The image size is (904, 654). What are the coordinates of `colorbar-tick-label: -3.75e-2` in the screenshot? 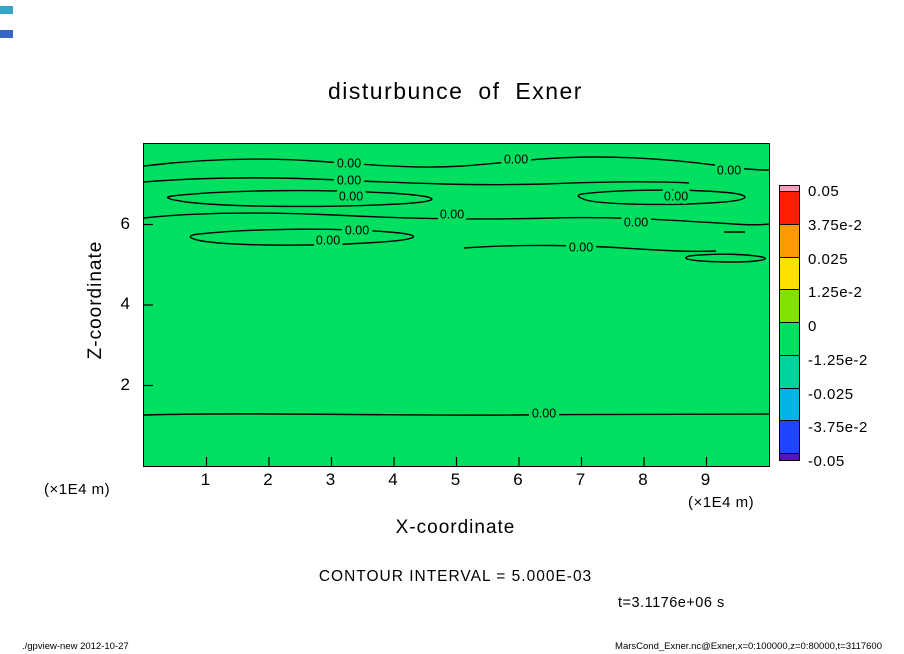 It's located at (838, 428).